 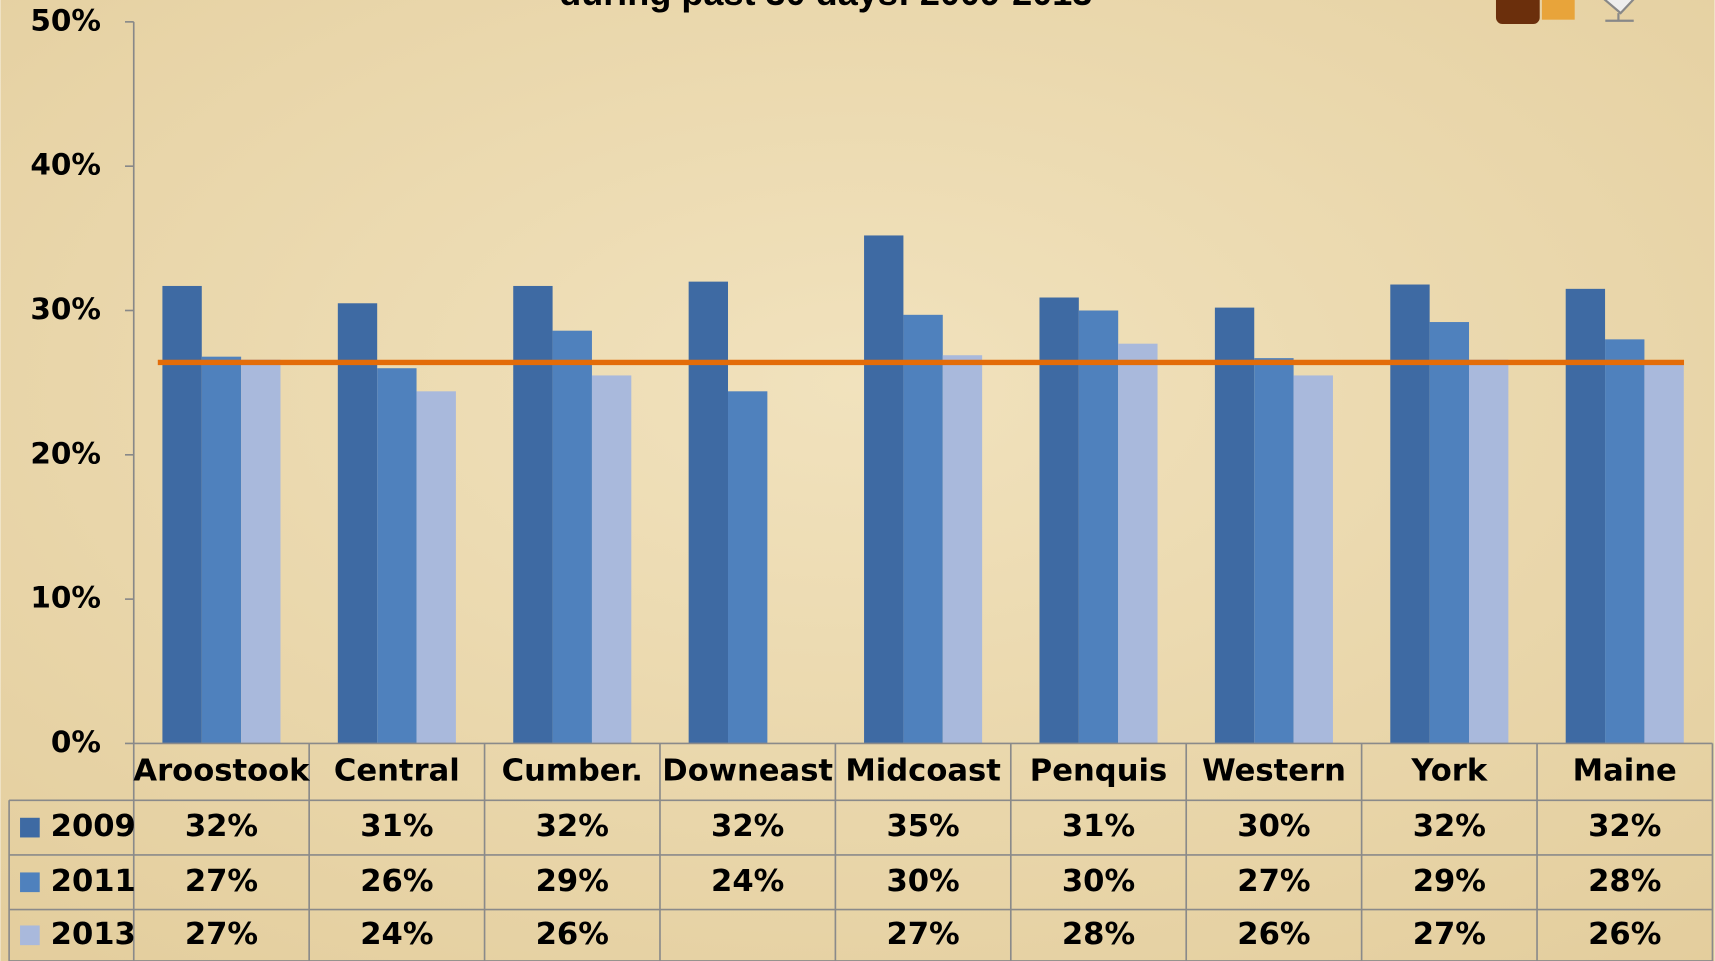 I want to click on x-tick-label: York, so click(x=1448, y=770).